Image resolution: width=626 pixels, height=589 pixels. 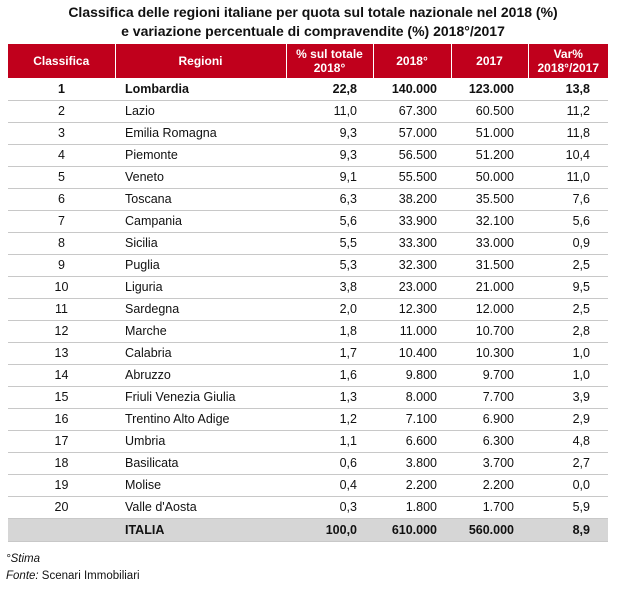 I want to click on row-2017: 32.100, so click(x=489, y=221).